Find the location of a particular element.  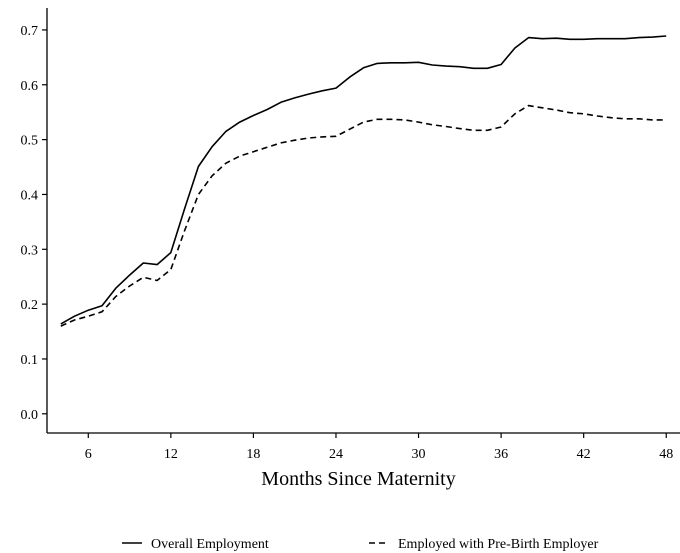

legend-label: Overall Employment is located at coordinates (210, 544).